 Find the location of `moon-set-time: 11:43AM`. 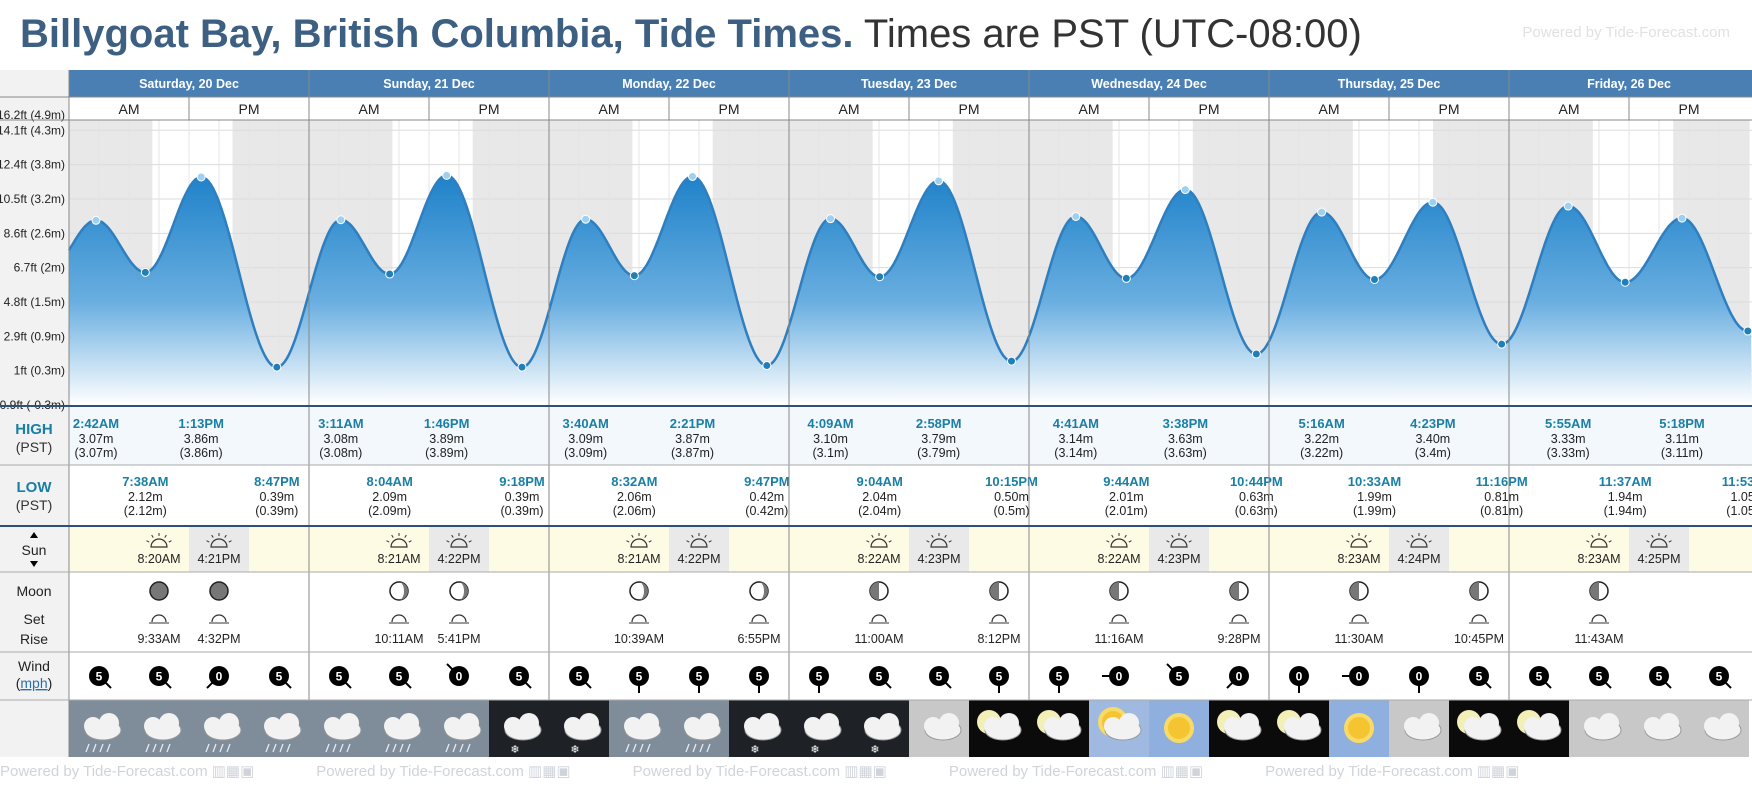

moon-set-time: 11:43AM is located at coordinates (1598, 639).